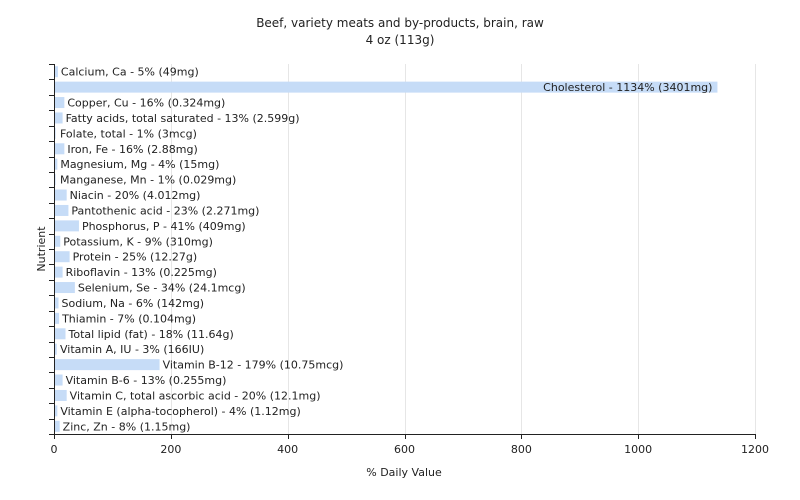 The height and width of the screenshot is (500, 800). I want to click on bar-label: Riboflavin - 13% (0.225mg), so click(141, 272).